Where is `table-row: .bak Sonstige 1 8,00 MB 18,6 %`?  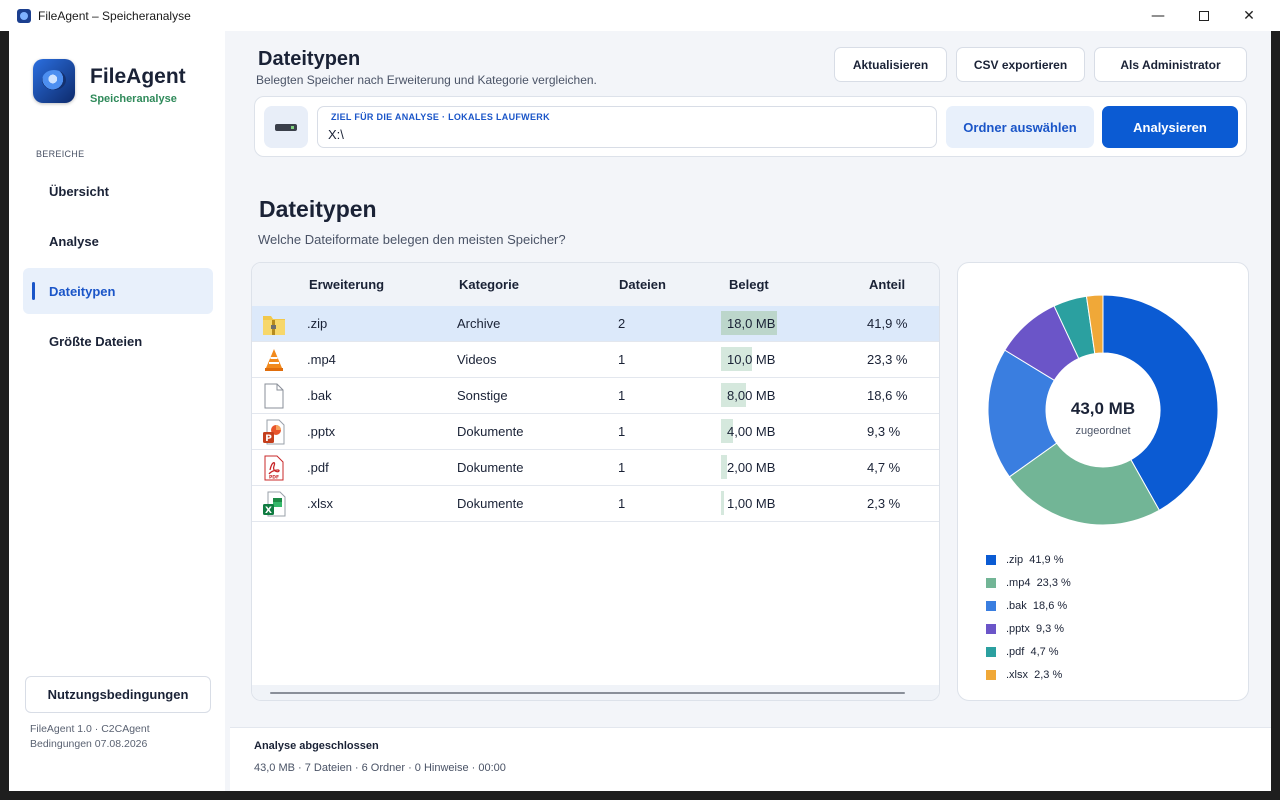
table-row: .bak Sonstige 1 8,00 MB 18,6 % is located at coordinates (595, 396).